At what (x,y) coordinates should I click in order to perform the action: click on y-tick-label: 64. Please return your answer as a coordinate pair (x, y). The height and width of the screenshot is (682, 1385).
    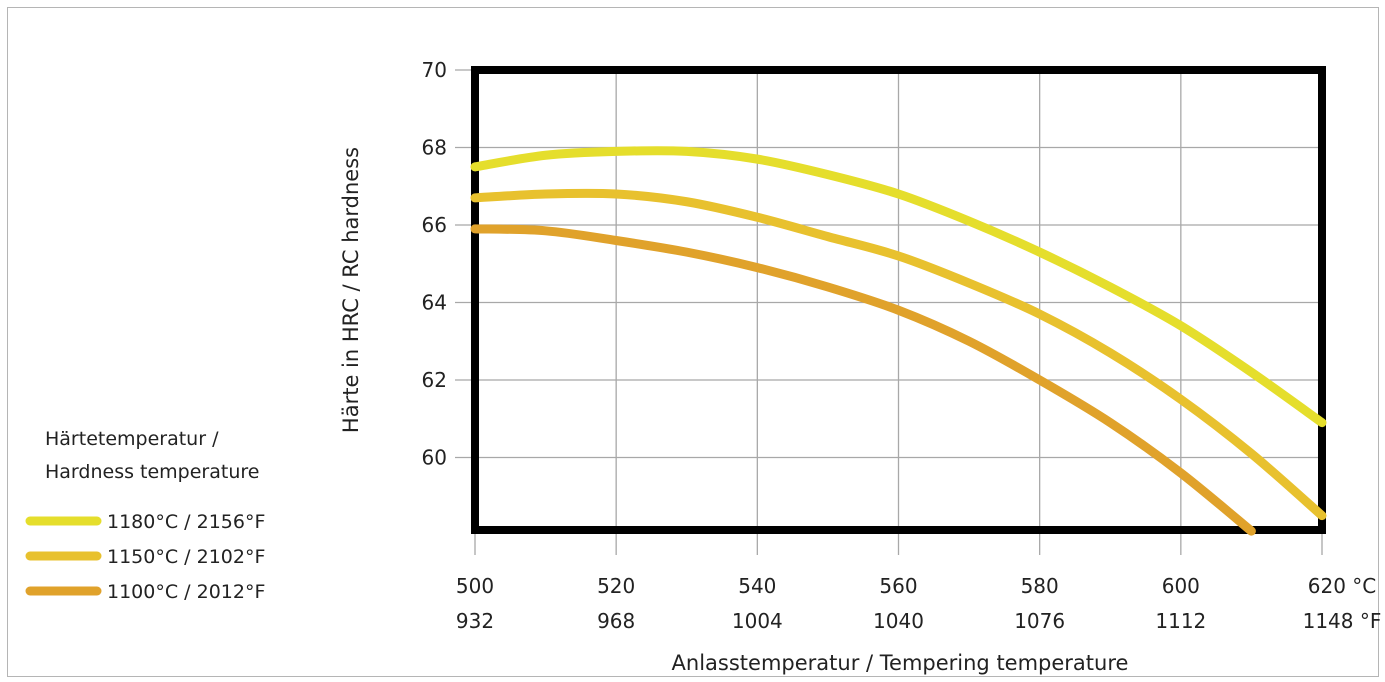
    Looking at the image, I should click on (434, 303).